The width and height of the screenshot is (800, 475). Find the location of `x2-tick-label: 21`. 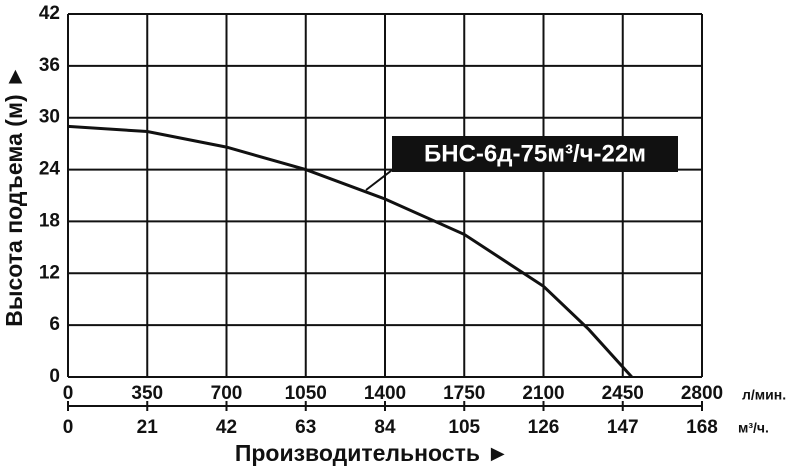

x2-tick-label: 21 is located at coordinates (148, 427).